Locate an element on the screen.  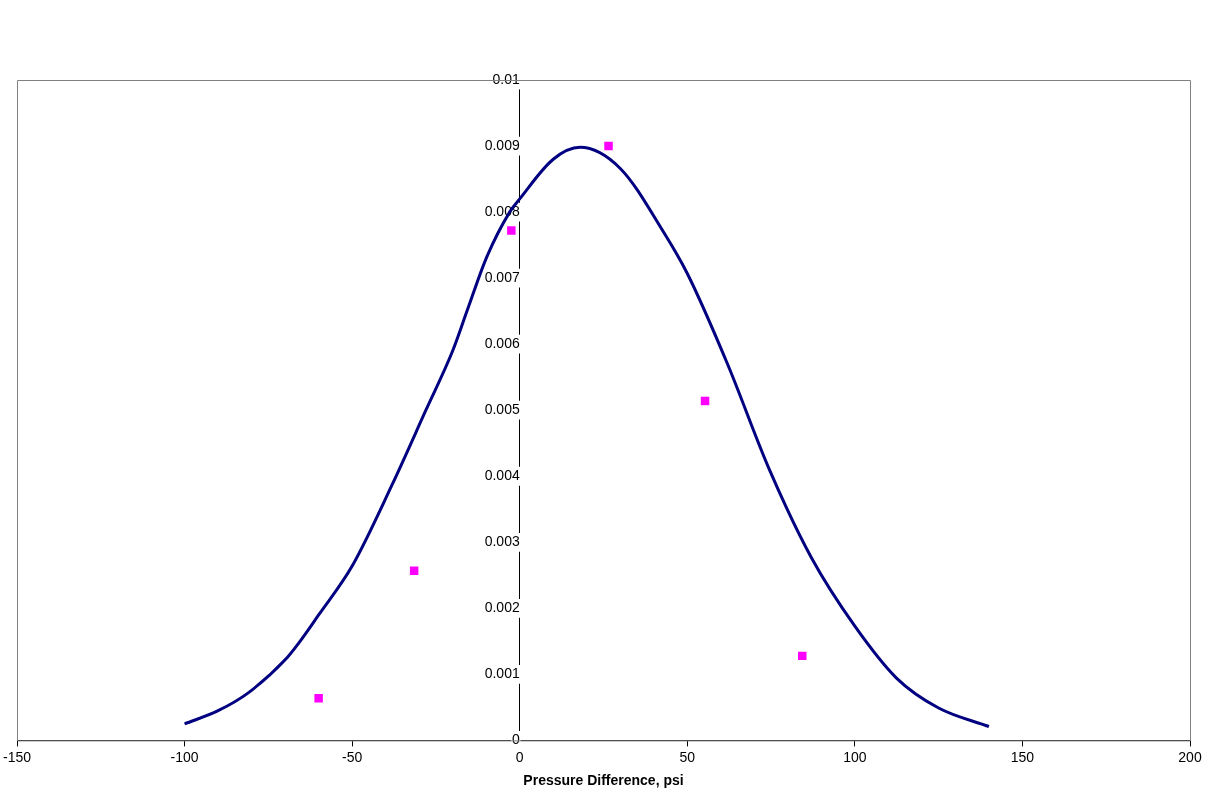
x-tick-label: 200 is located at coordinates (1190, 756).